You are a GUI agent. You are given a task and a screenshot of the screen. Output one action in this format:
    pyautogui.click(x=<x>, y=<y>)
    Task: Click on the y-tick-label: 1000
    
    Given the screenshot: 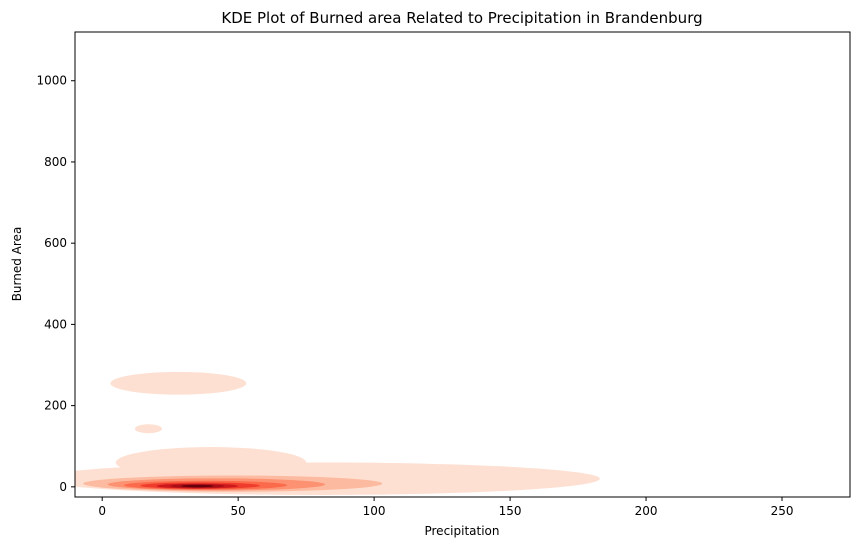 What is the action you would take?
    pyautogui.click(x=51, y=81)
    